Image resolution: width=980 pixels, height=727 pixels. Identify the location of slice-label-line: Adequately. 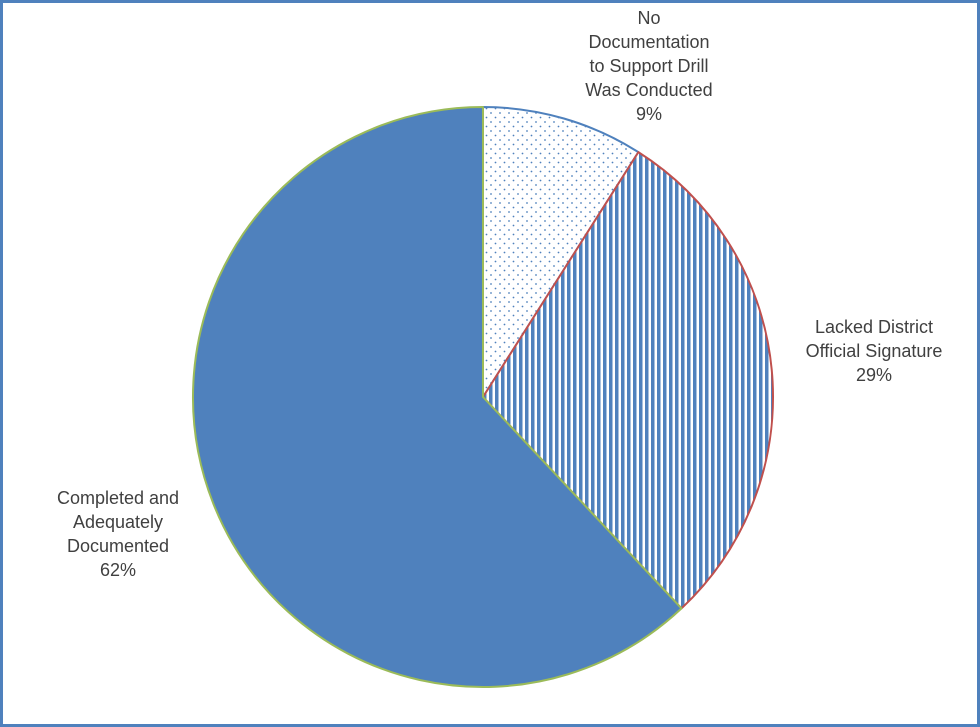
(118, 522).